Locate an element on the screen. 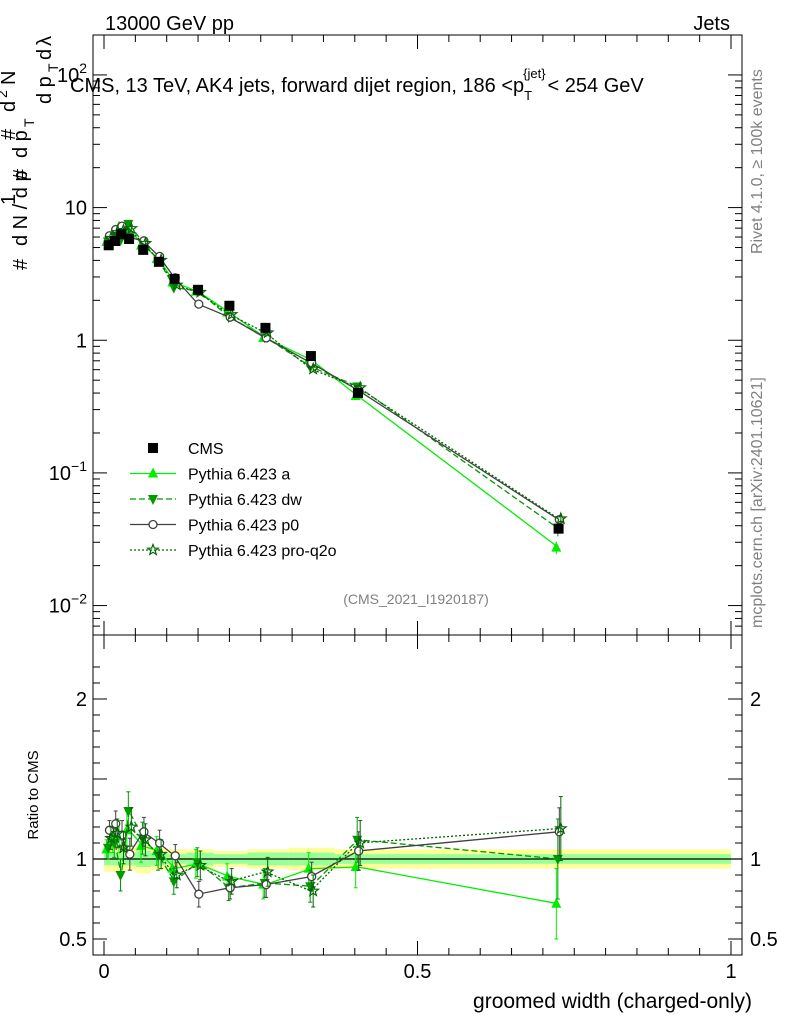 This screenshot has height=1024, width=786. legend-label-2: Pythia 6.423 dw is located at coordinates (245, 500).